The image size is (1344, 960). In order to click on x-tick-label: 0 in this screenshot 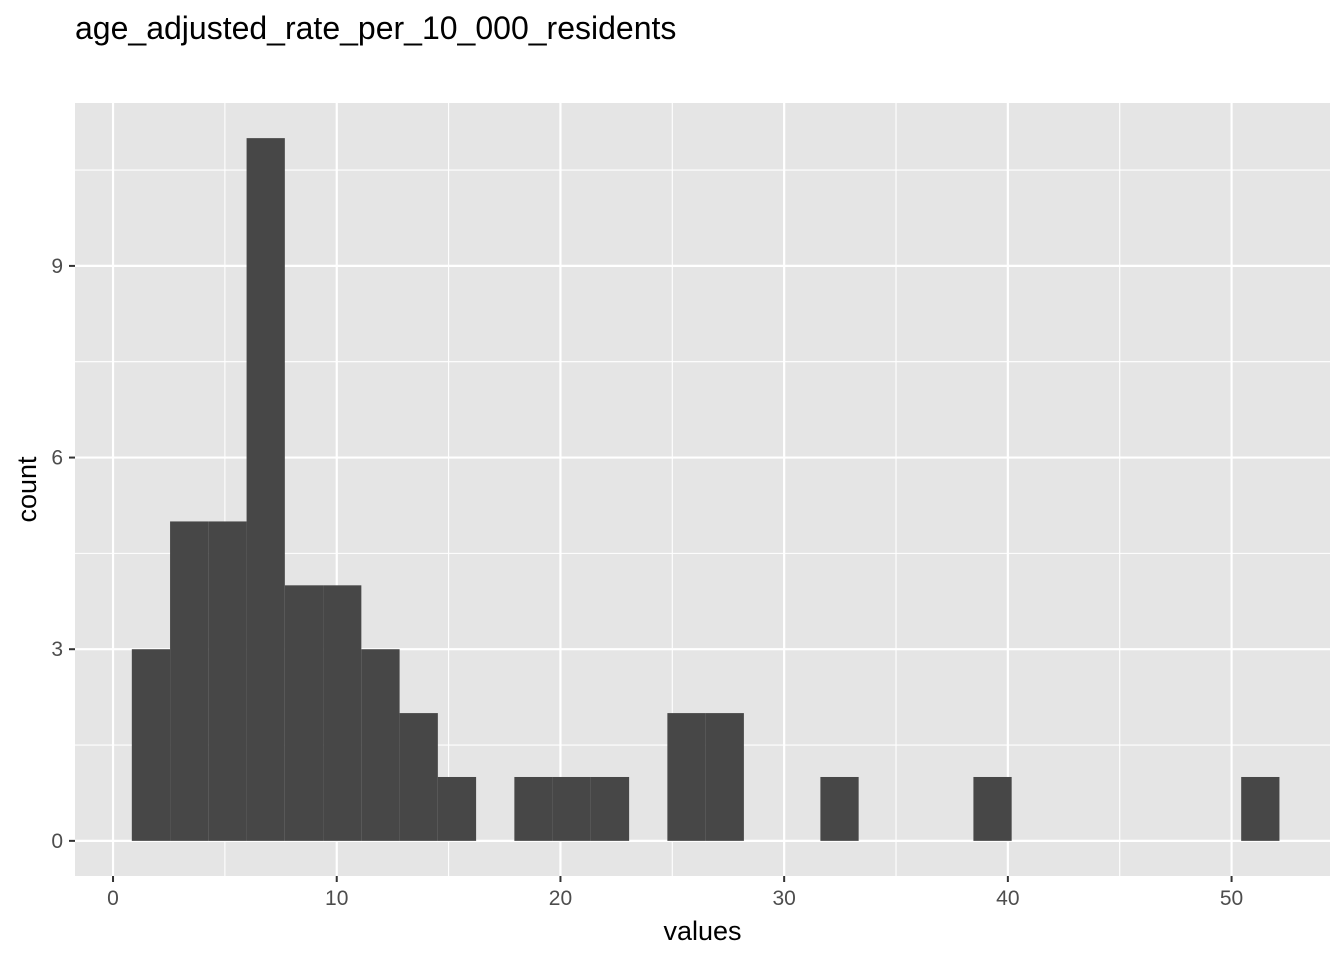, I will do `click(113, 898)`.